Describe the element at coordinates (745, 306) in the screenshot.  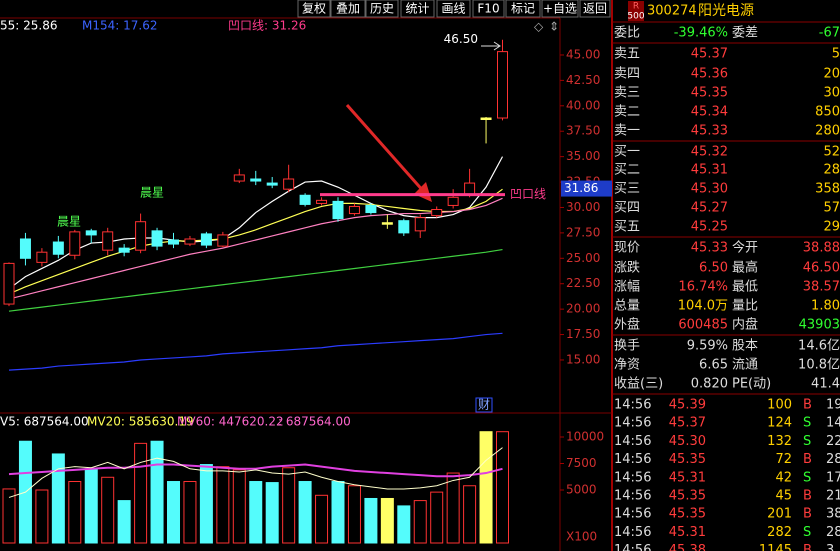
I see `stat-label: 量比` at that location.